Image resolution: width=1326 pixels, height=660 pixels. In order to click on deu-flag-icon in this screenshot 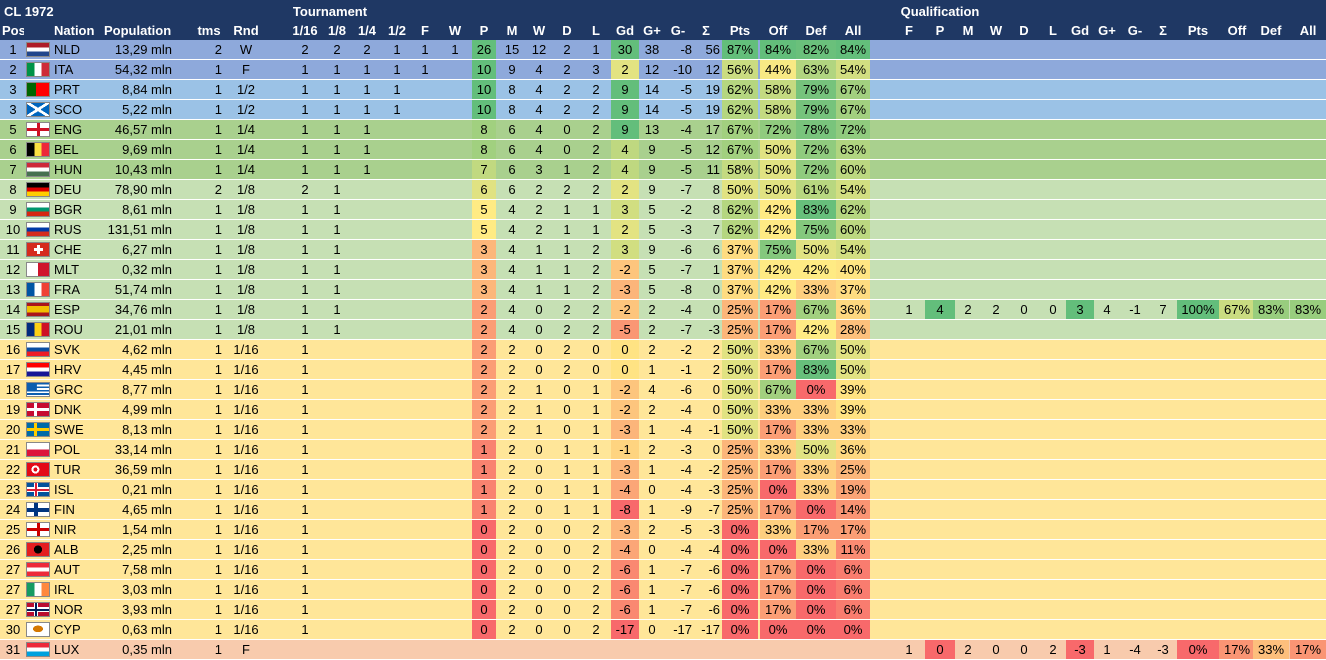, I will do `click(38, 189)`.